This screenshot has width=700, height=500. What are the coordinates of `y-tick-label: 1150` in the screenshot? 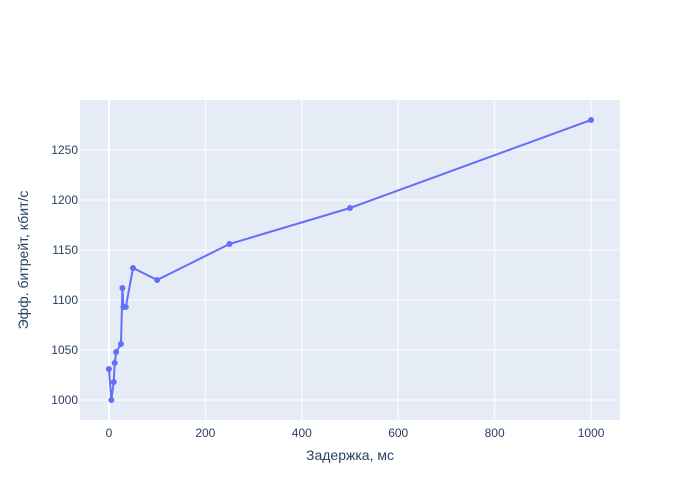 It's located at (65, 250).